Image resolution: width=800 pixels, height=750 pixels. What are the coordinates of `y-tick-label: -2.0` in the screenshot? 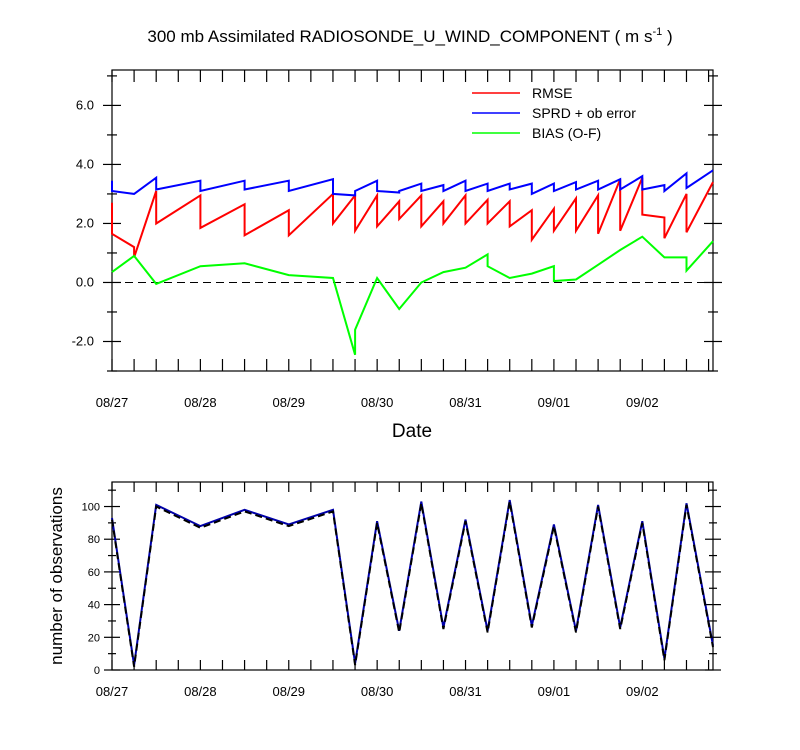 It's located at (83, 340).